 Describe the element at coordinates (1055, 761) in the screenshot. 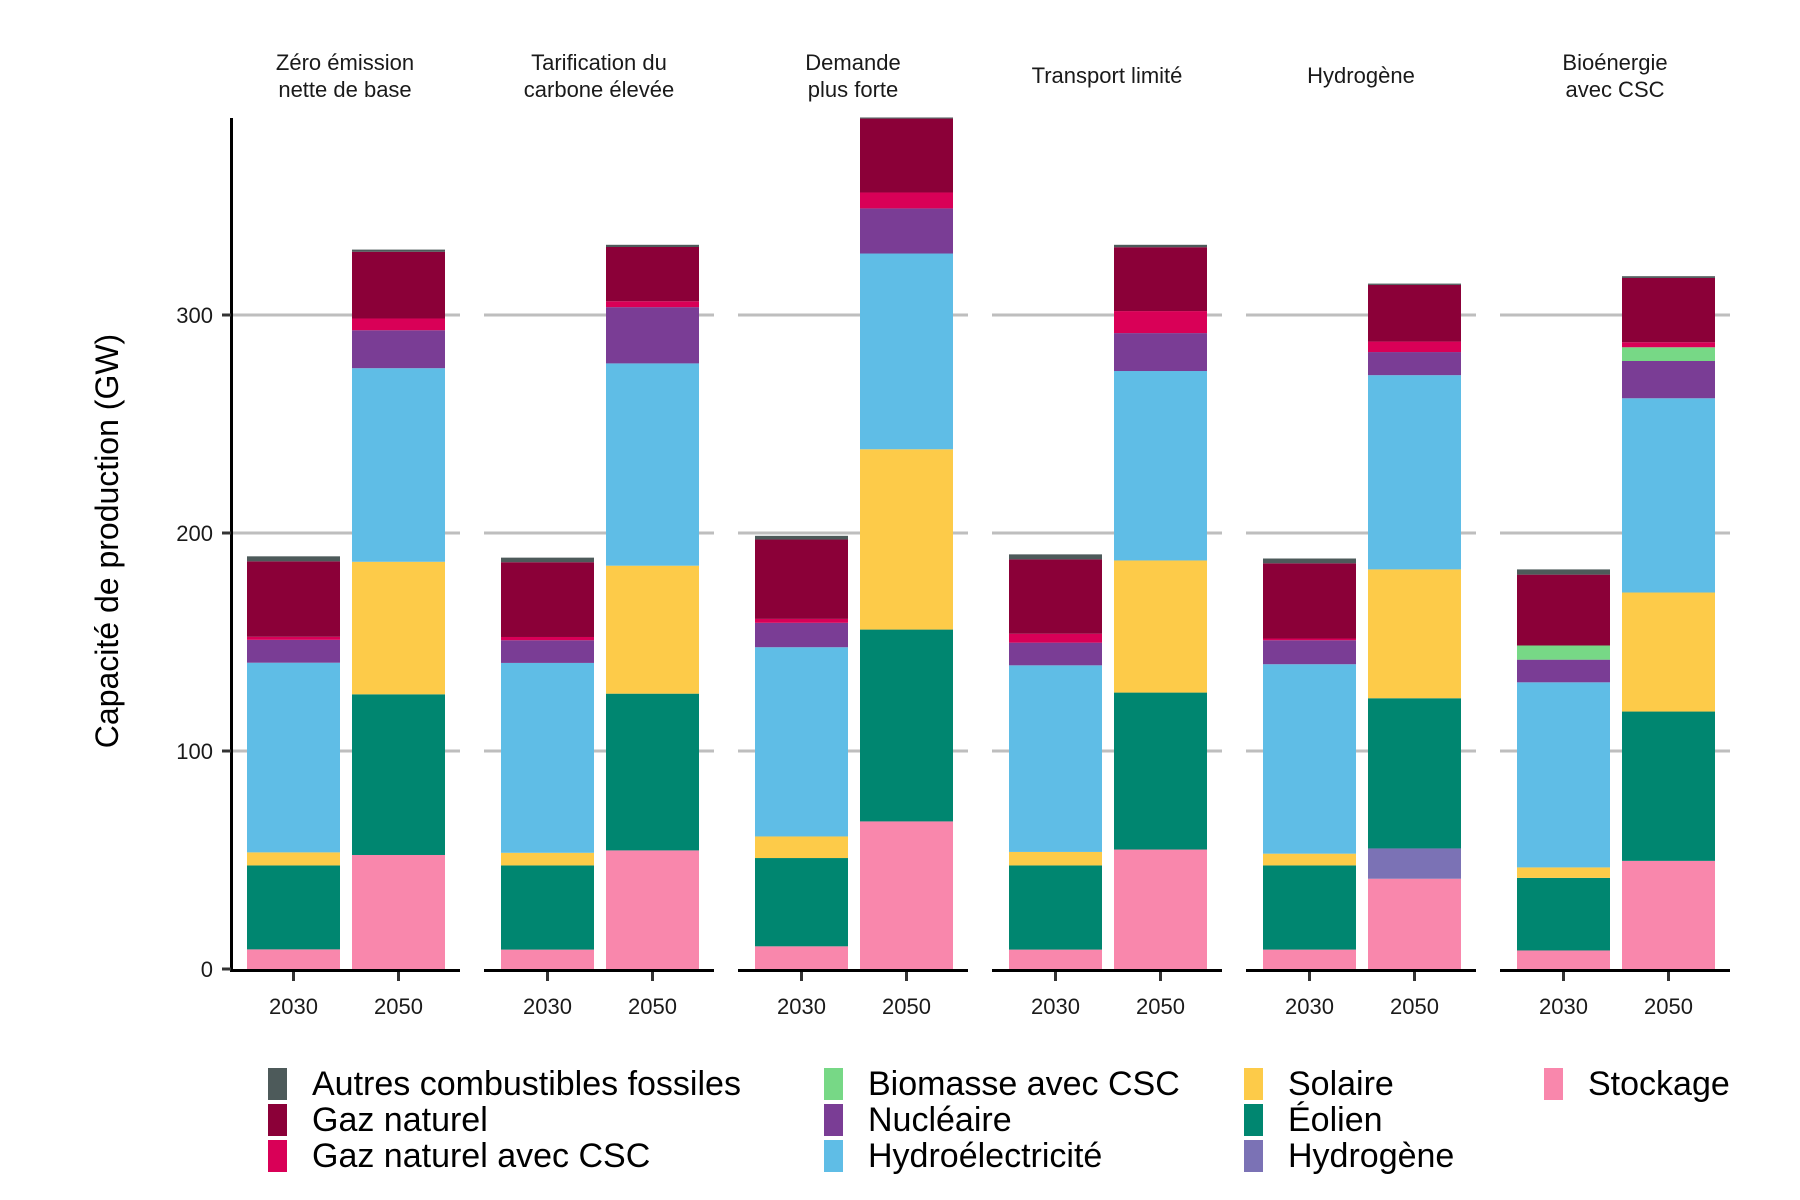

I see `bar-transport-limité-2030` at that location.